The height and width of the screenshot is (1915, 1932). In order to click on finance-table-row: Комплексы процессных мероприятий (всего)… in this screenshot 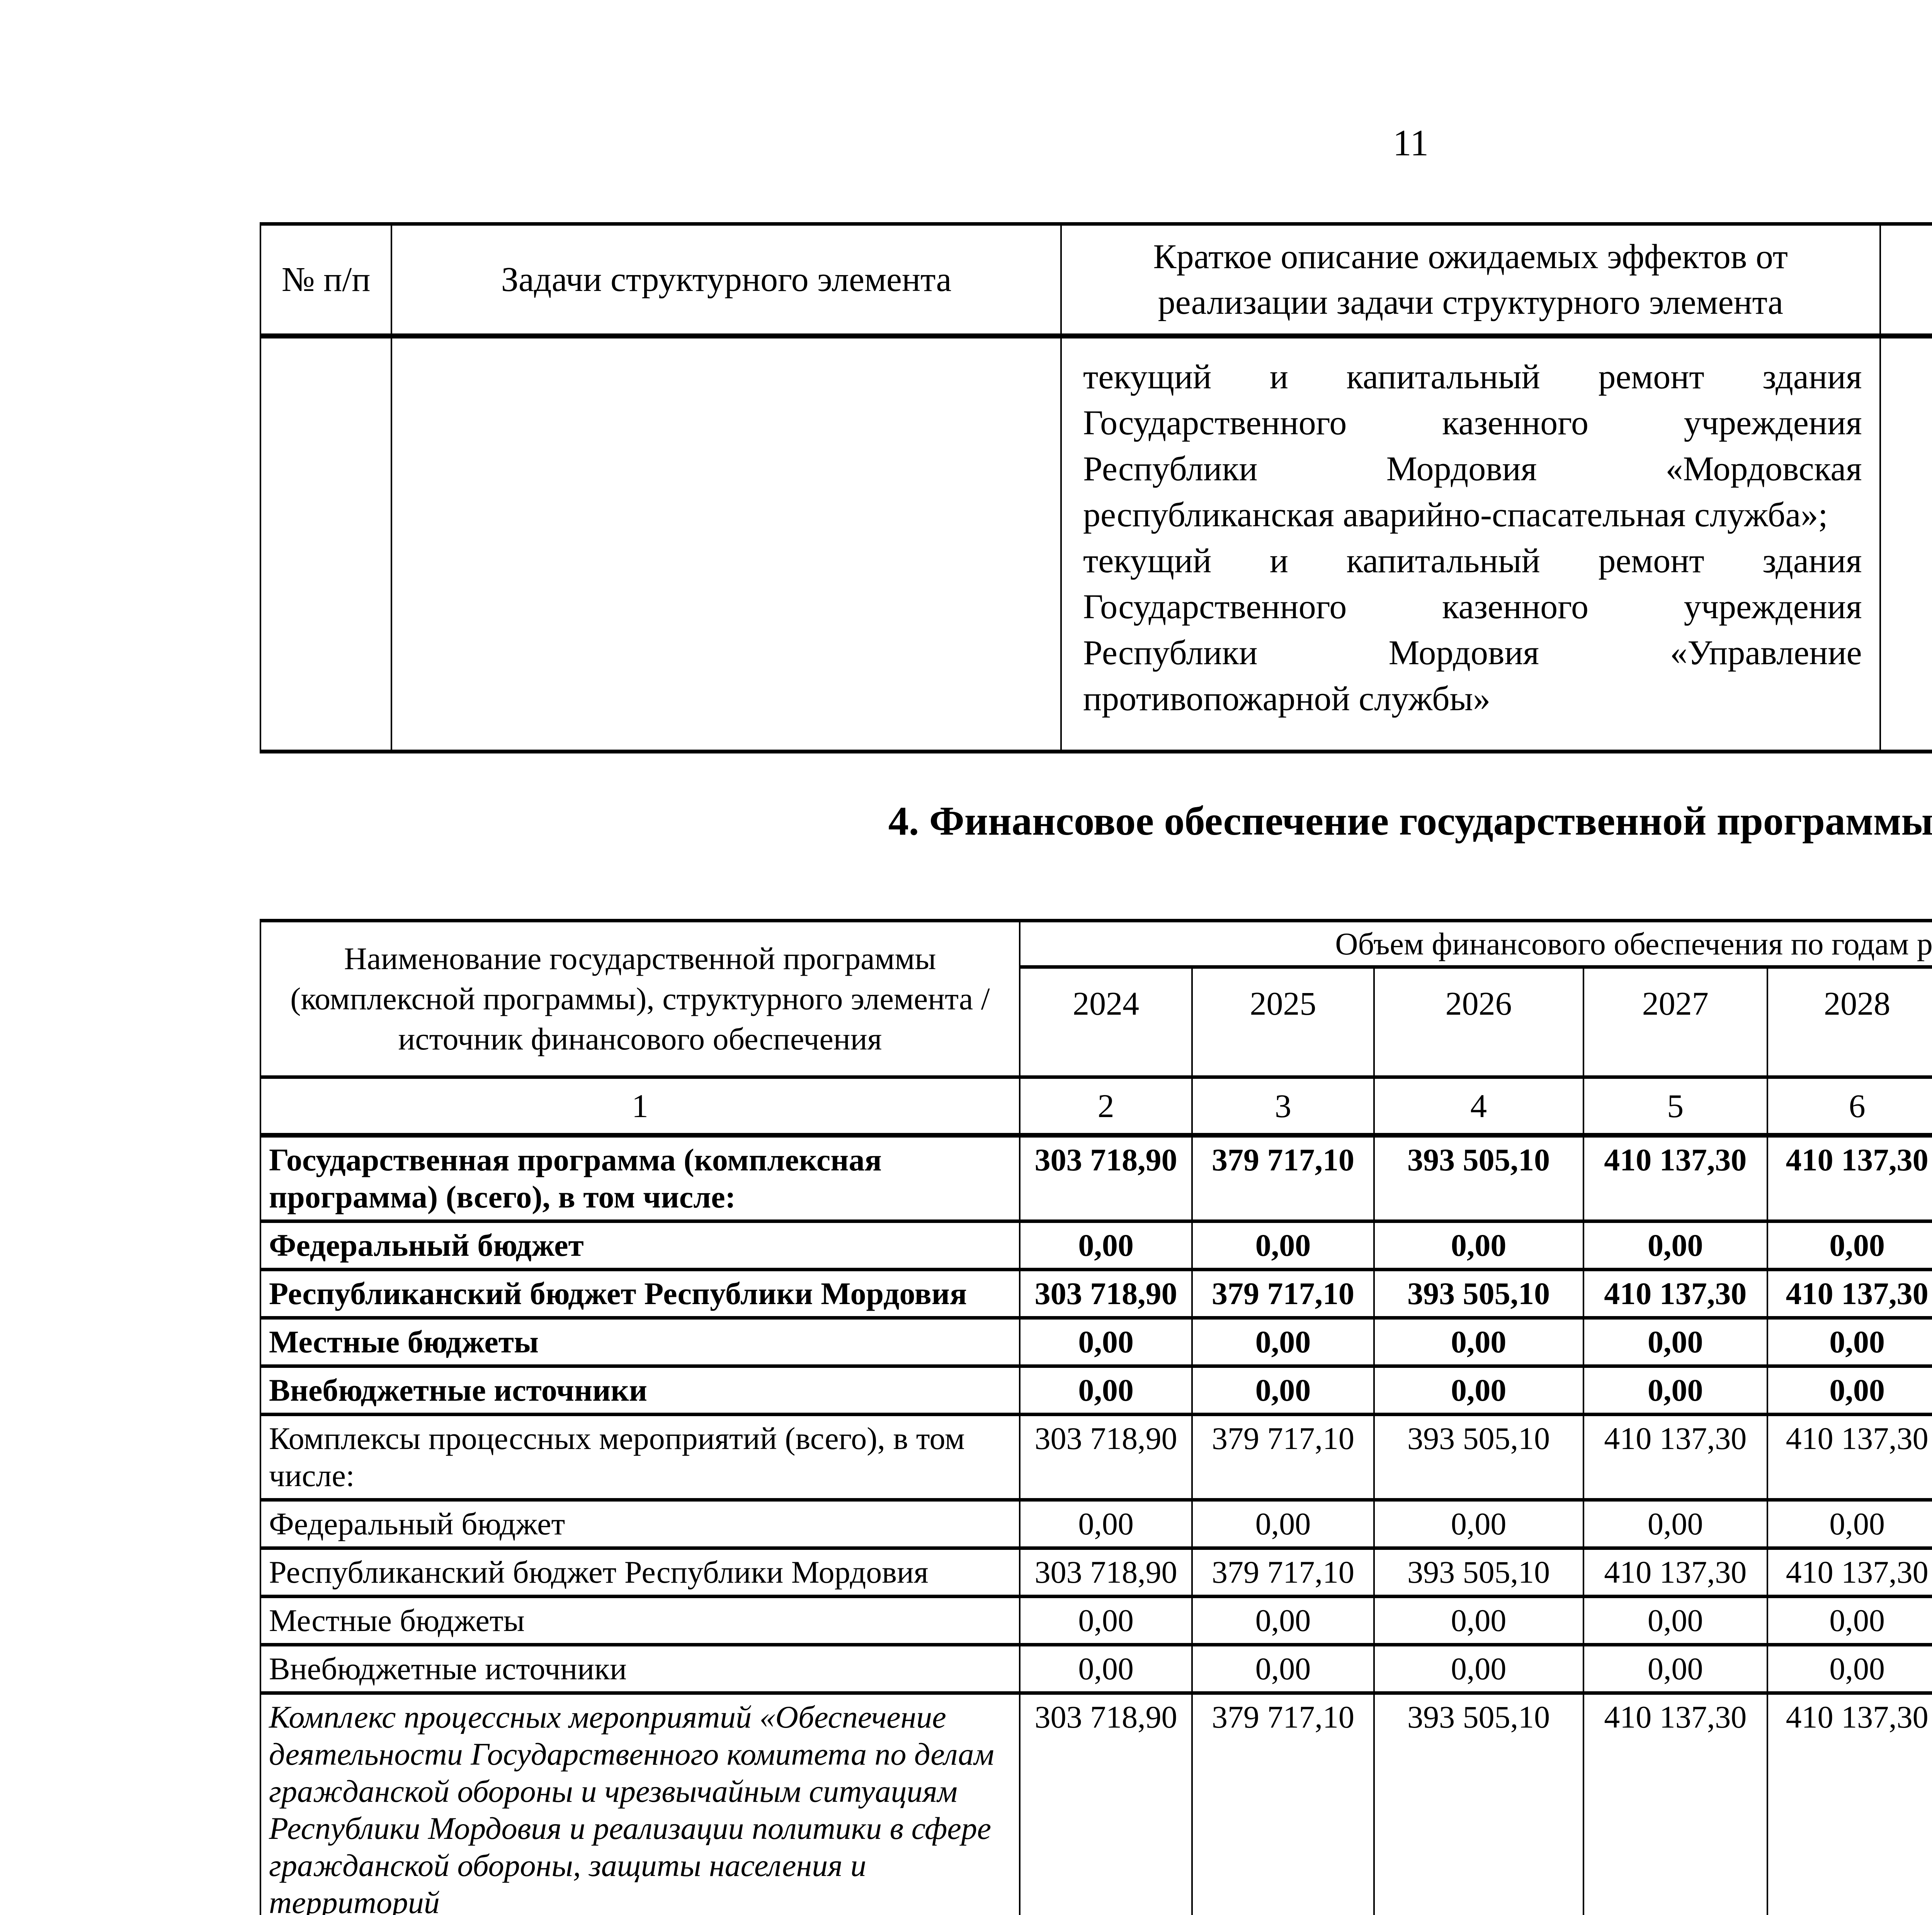, I will do `click(1096, 1457)`.